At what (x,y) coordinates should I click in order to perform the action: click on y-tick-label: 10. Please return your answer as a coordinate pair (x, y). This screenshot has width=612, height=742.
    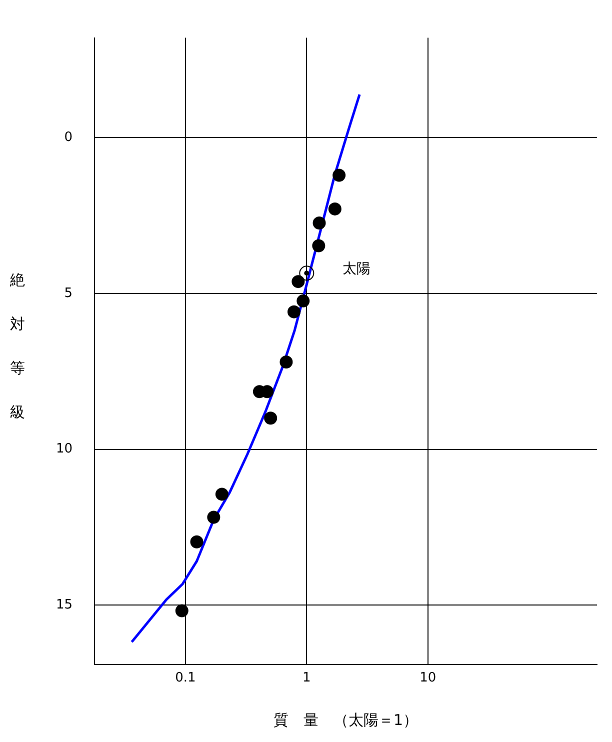
    Looking at the image, I should click on (64, 449).